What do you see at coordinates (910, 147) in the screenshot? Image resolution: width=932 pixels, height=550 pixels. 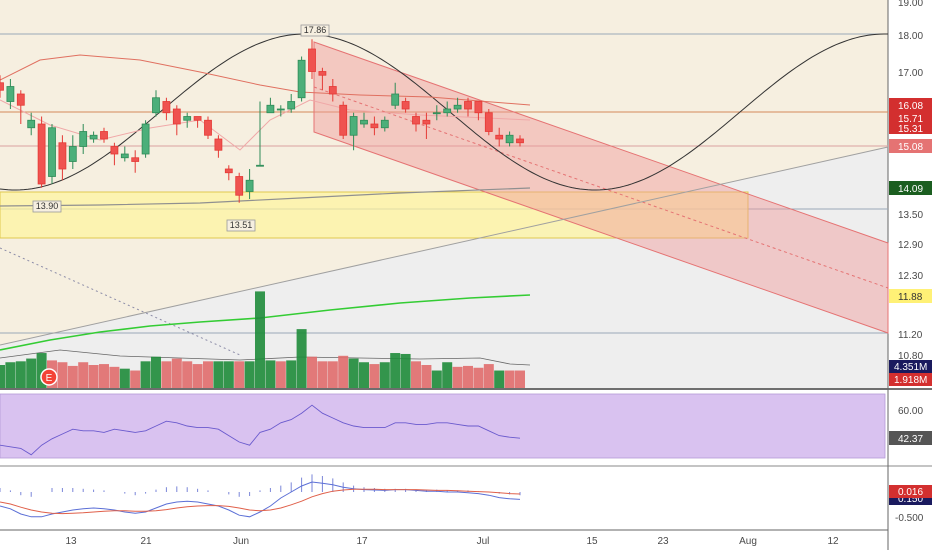 I see `svg-text: 15.08` at bounding box center [910, 147].